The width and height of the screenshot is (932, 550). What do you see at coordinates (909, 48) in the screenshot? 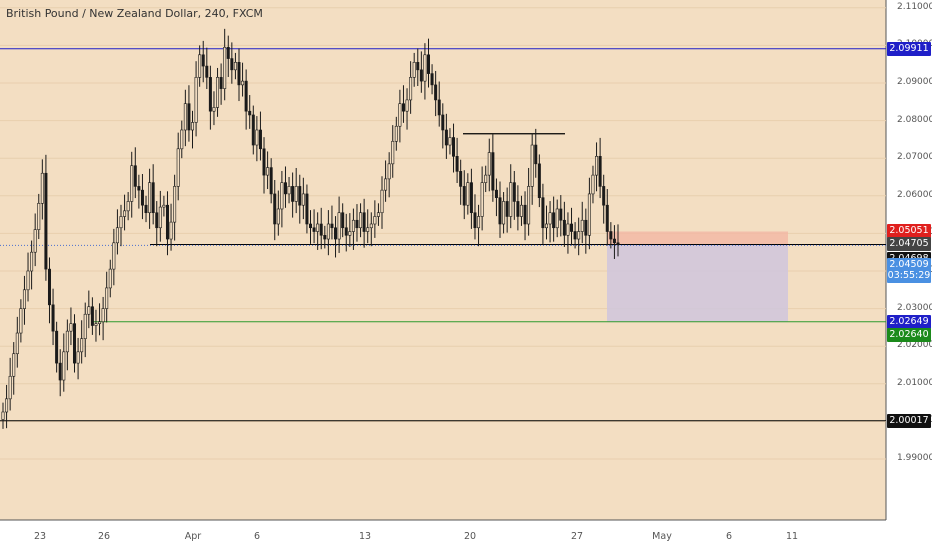
I see `resistance-price-tag: 2.09911` at bounding box center [909, 48].